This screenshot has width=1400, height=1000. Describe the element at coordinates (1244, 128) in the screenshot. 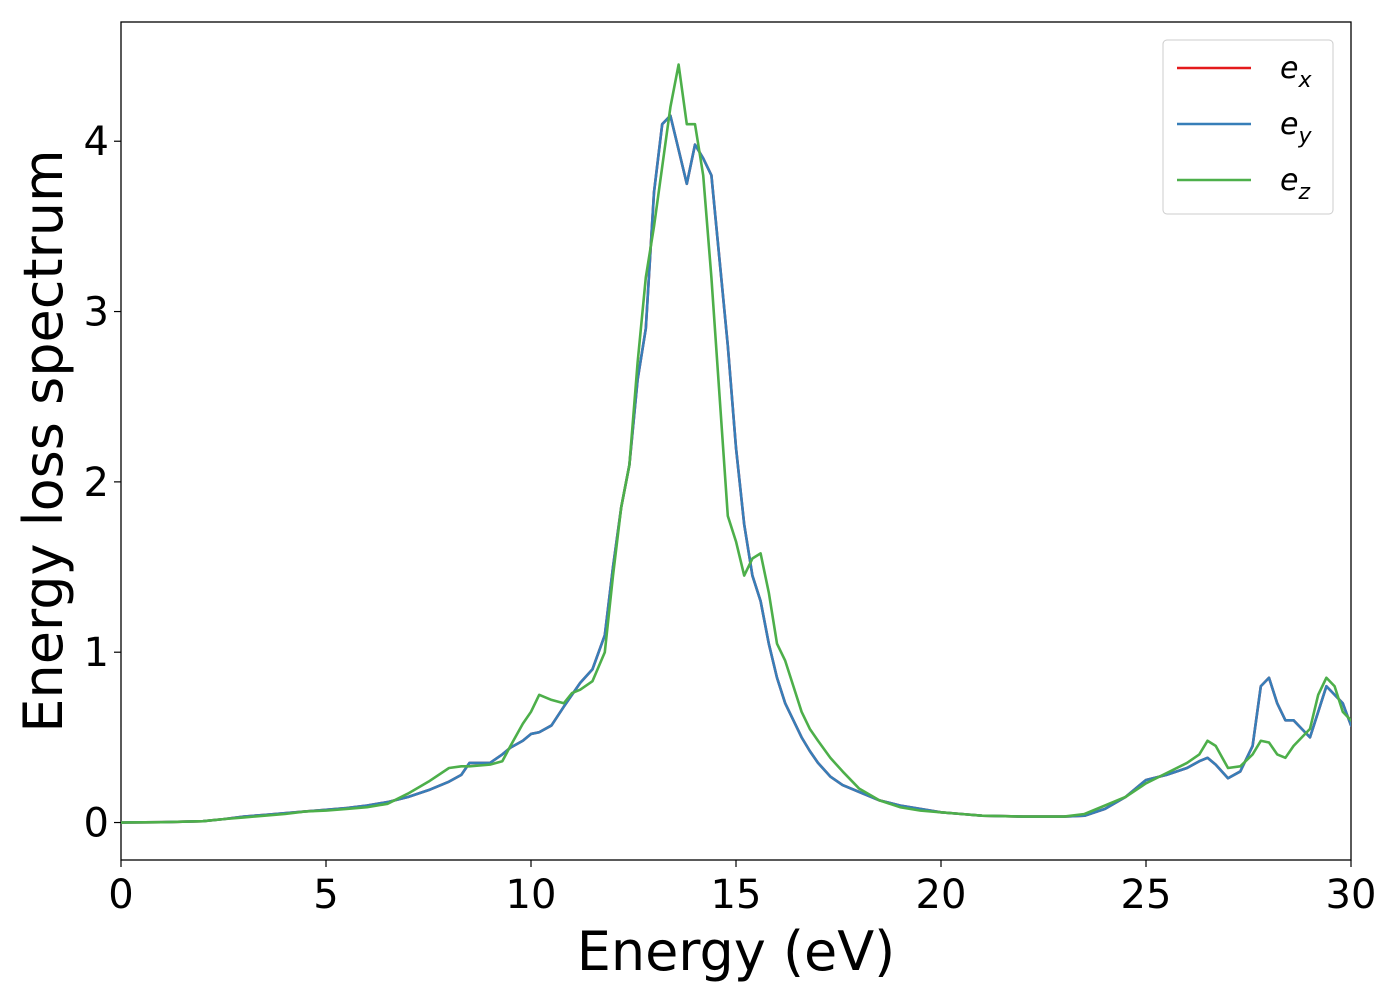

I see `legend-entries: ex ey ez` at that location.